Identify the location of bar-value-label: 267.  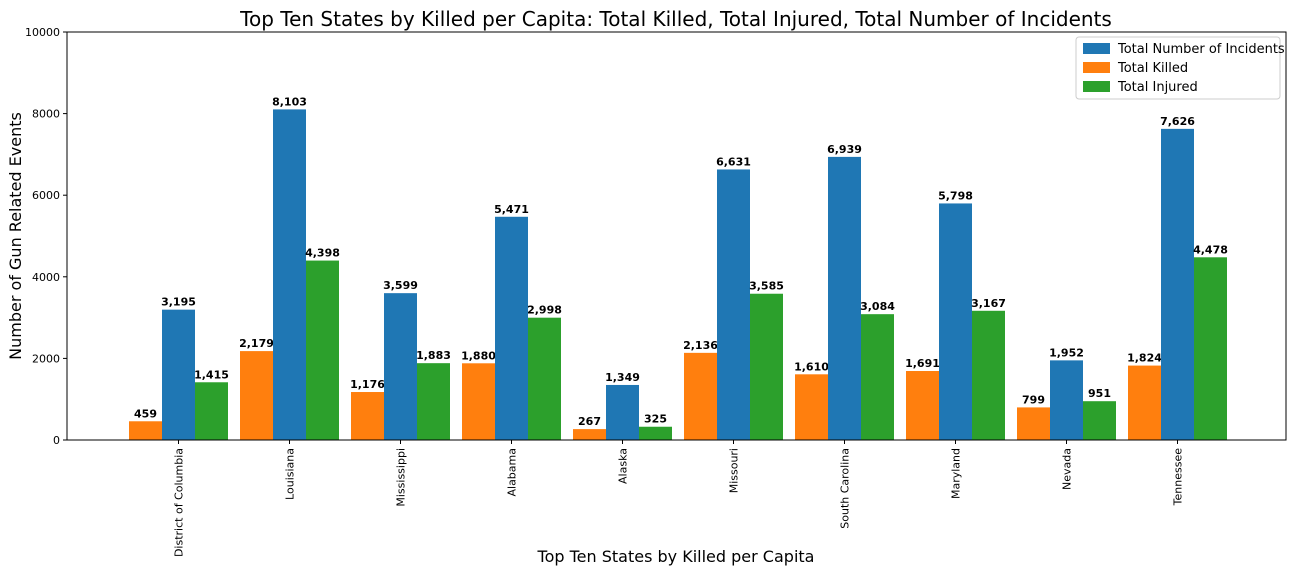
(589, 421).